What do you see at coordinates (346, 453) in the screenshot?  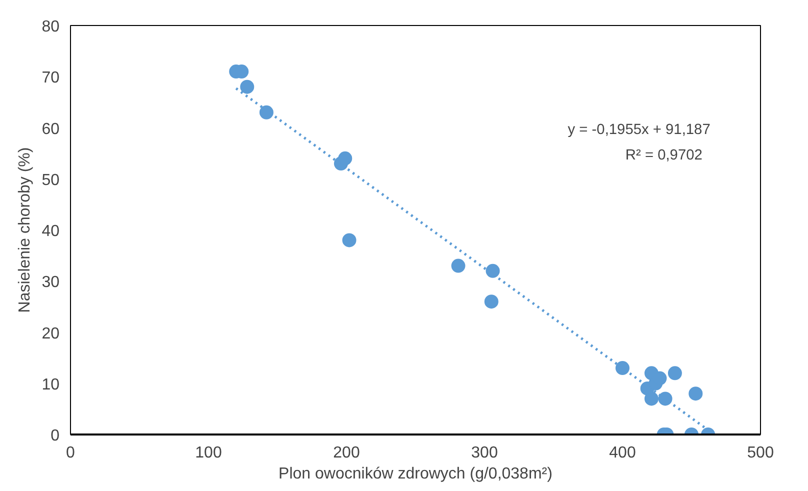 I see `x-tick-label: 200` at bounding box center [346, 453].